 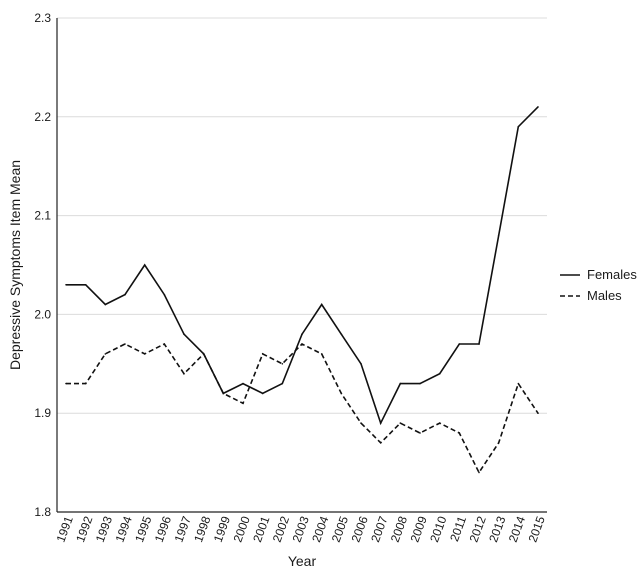 I want to click on legend: Females Males, so click(x=598, y=285).